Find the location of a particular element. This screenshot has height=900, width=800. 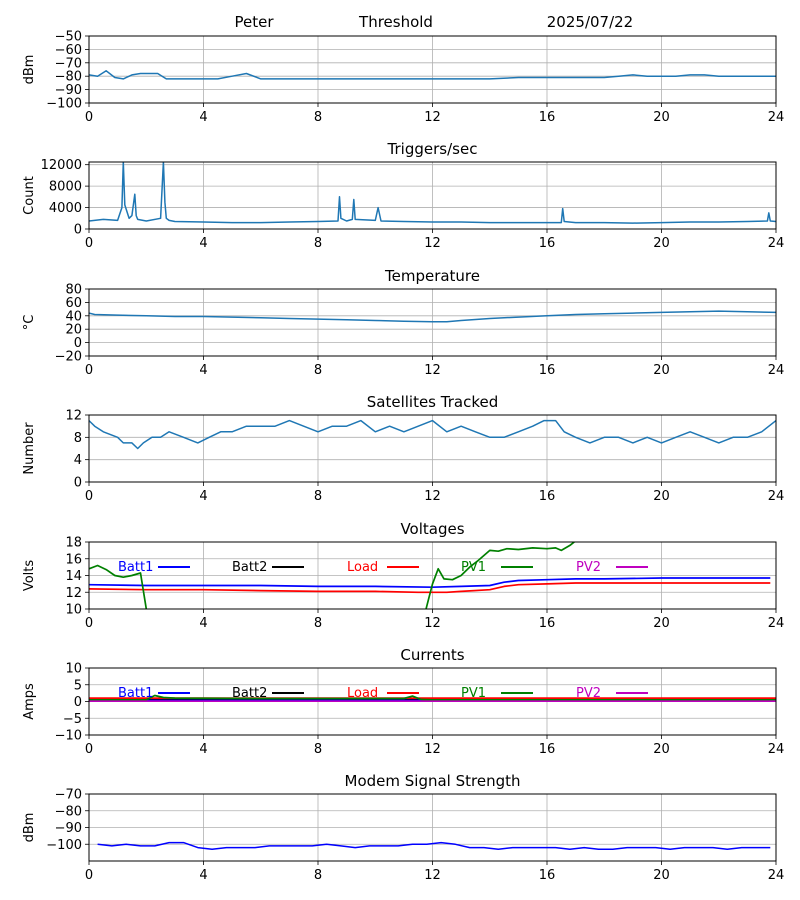

y-tick-label: 20 is located at coordinates (73, 330).